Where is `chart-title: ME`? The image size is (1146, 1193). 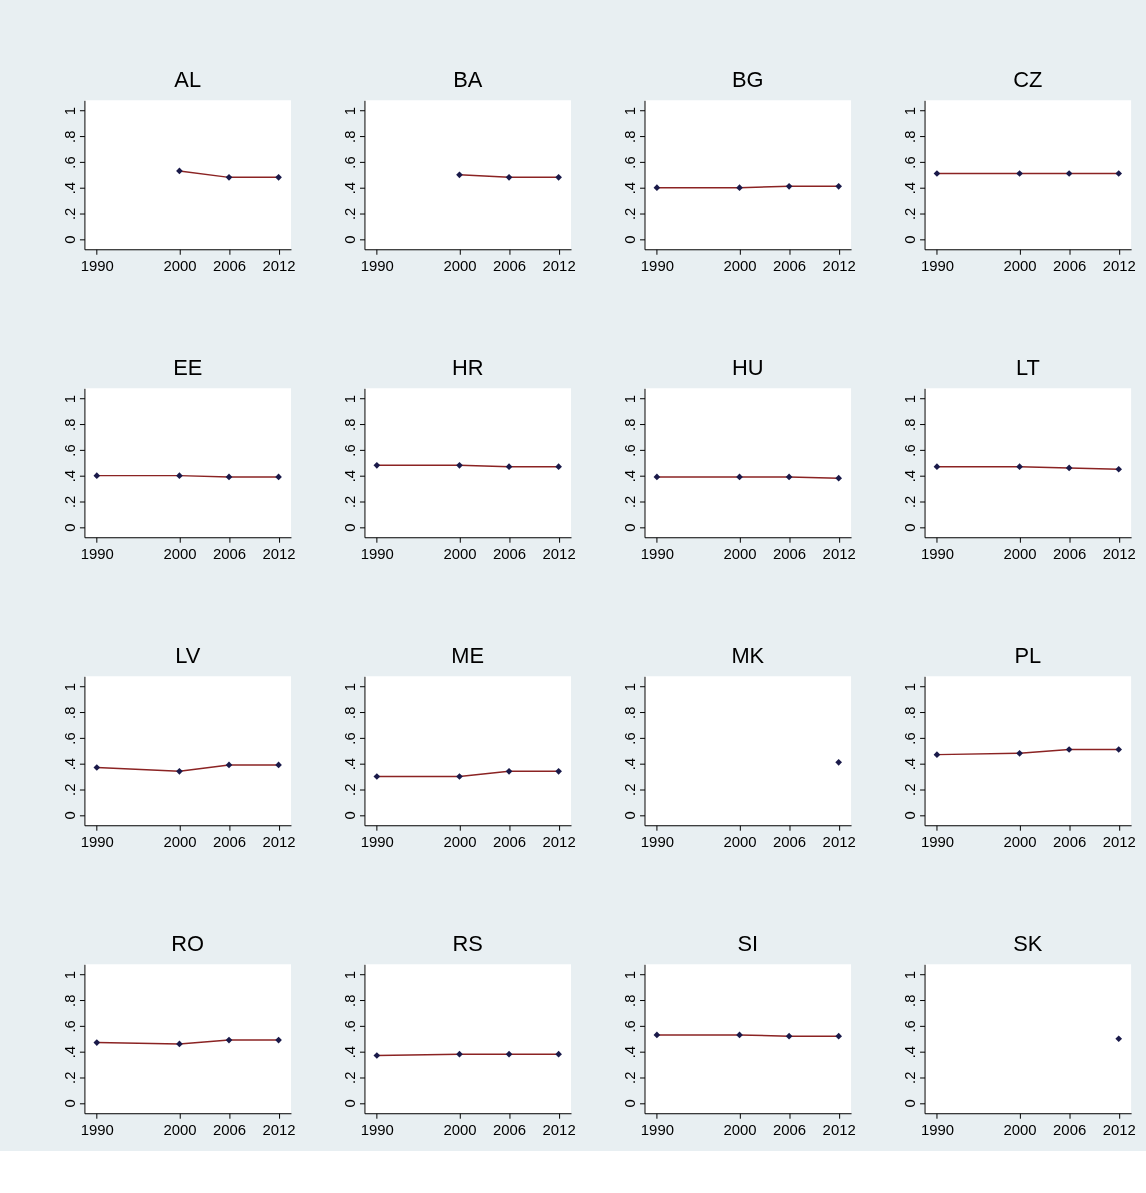 chart-title: ME is located at coordinates (468, 656).